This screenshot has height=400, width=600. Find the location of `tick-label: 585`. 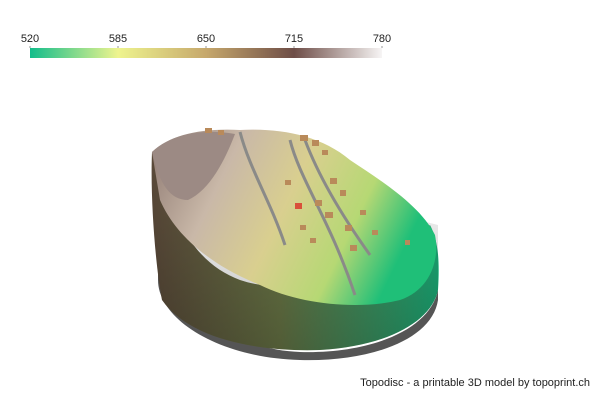

tick-label: 585 is located at coordinates (118, 39).